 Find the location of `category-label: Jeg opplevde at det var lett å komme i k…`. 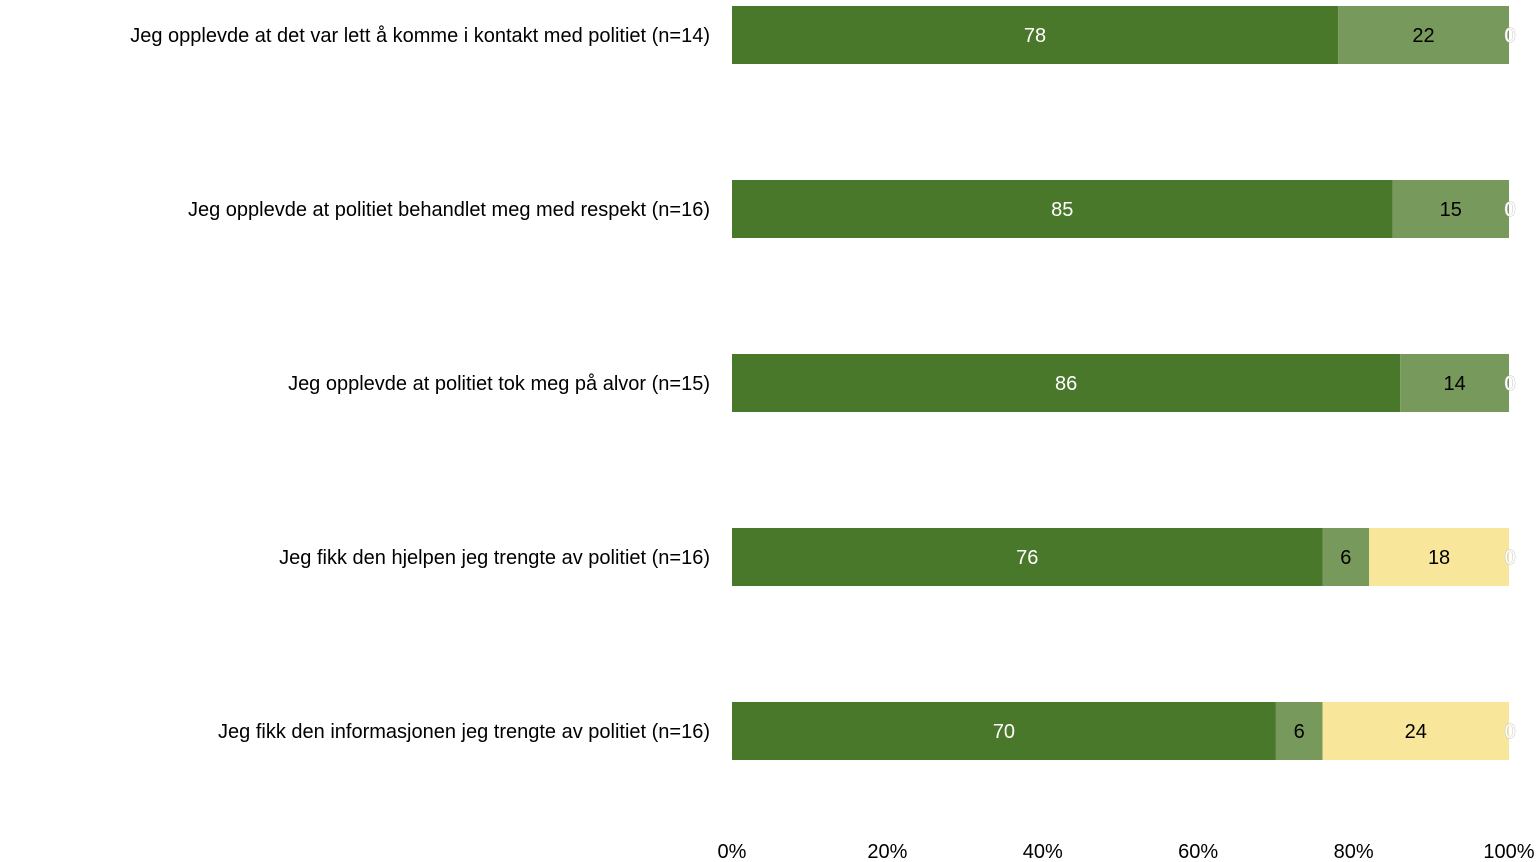

category-label: Jeg opplevde at det var lett å komme i k… is located at coordinates (420, 36).